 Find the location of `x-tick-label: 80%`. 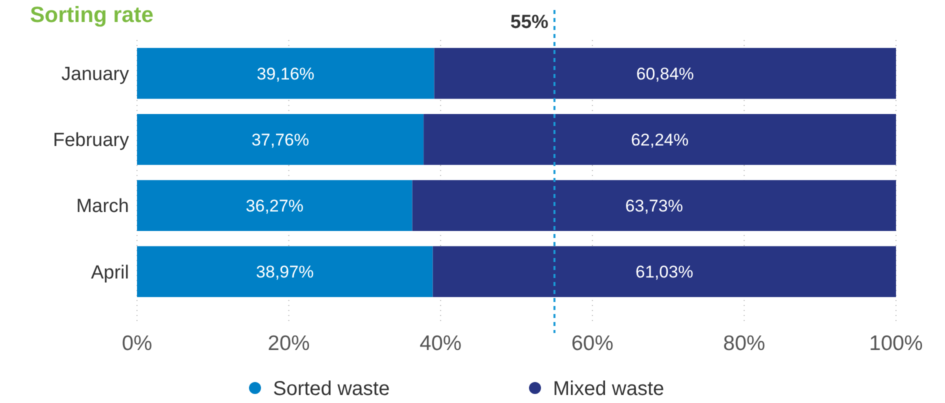

x-tick-label: 80% is located at coordinates (744, 343).